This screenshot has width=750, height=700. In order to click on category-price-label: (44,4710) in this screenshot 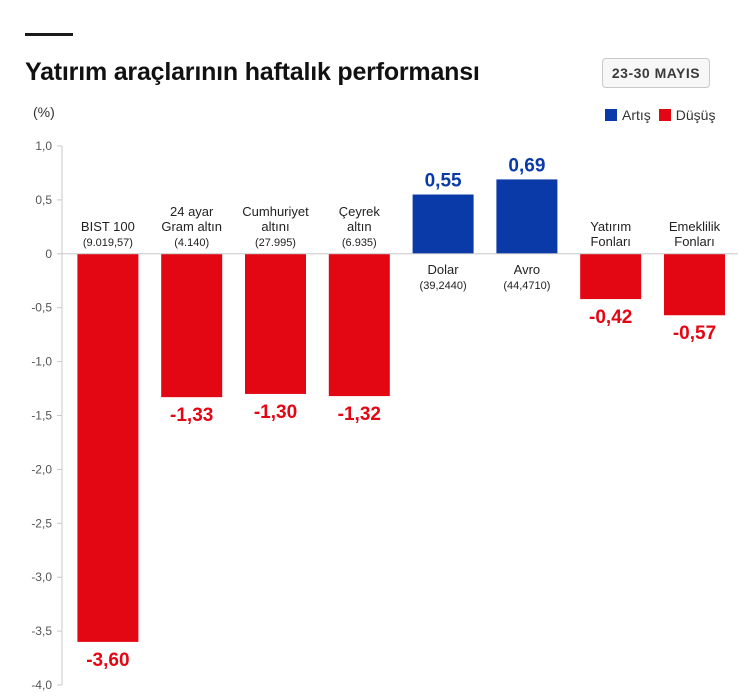, I will do `click(526, 286)`.